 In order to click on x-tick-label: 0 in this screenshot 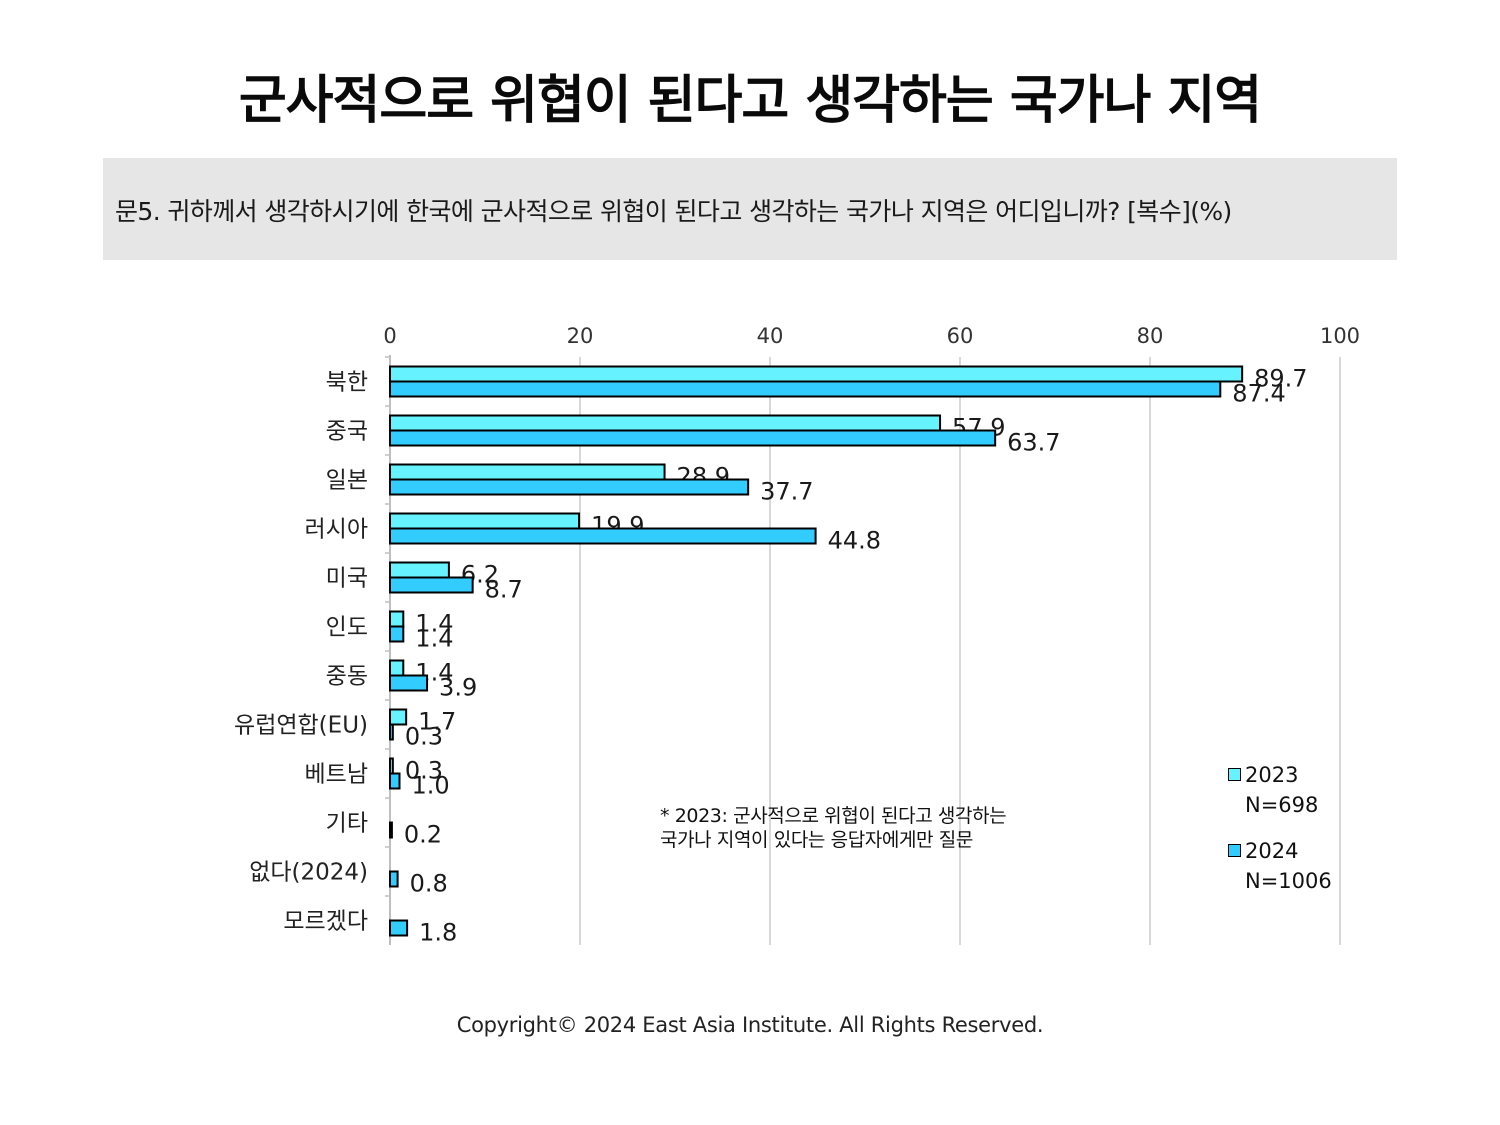, I will do `click(389, 336)`.